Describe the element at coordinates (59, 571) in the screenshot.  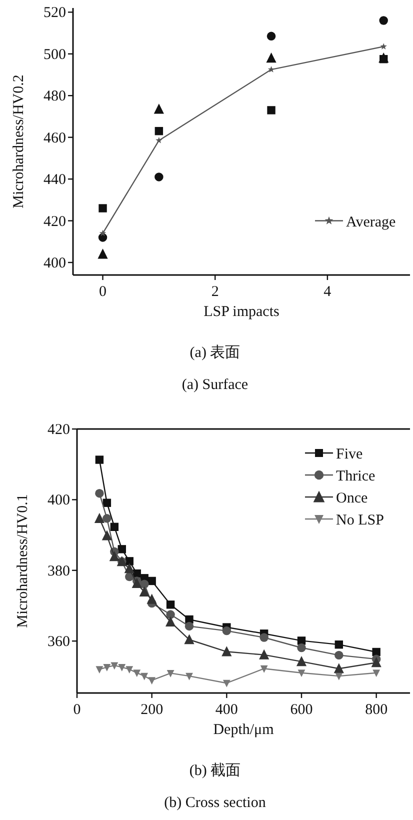
I see `y-tick-label: 380` at that location.